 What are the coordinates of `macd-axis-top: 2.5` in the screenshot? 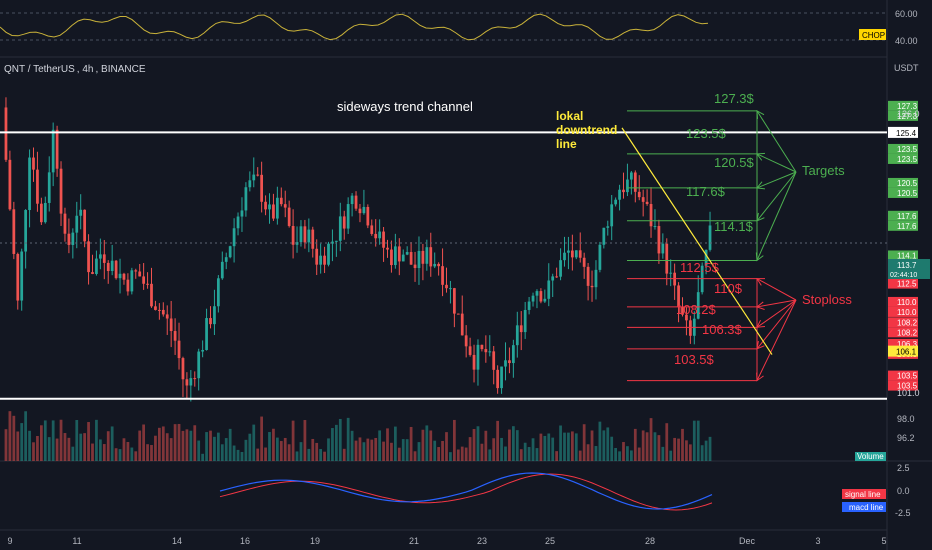 It's located at (903, 468).